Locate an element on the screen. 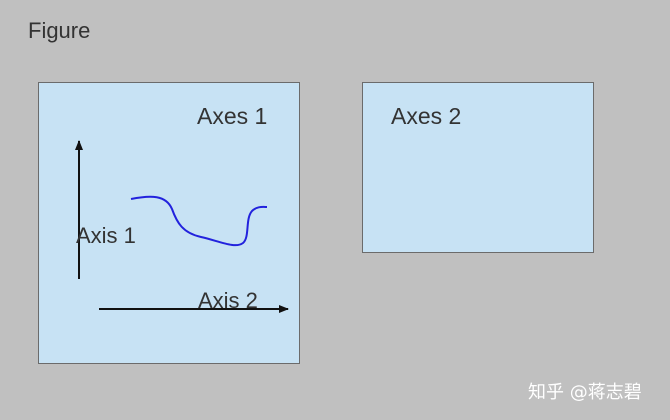 This screenshot has width=670, height=420. axes-2-title: Axes 2 is located at coordinates (426, 116).